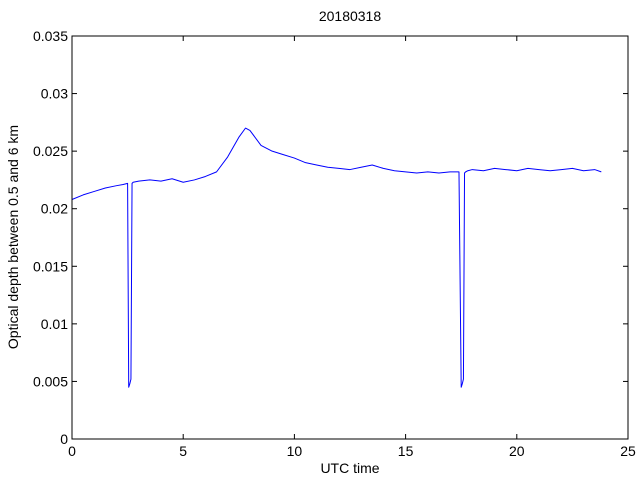 The width and height of the screenshot is (640, 480). Describe the element at coordinates (64, 439) in the screenshot. I see `y-tick-label: 0` at that location.